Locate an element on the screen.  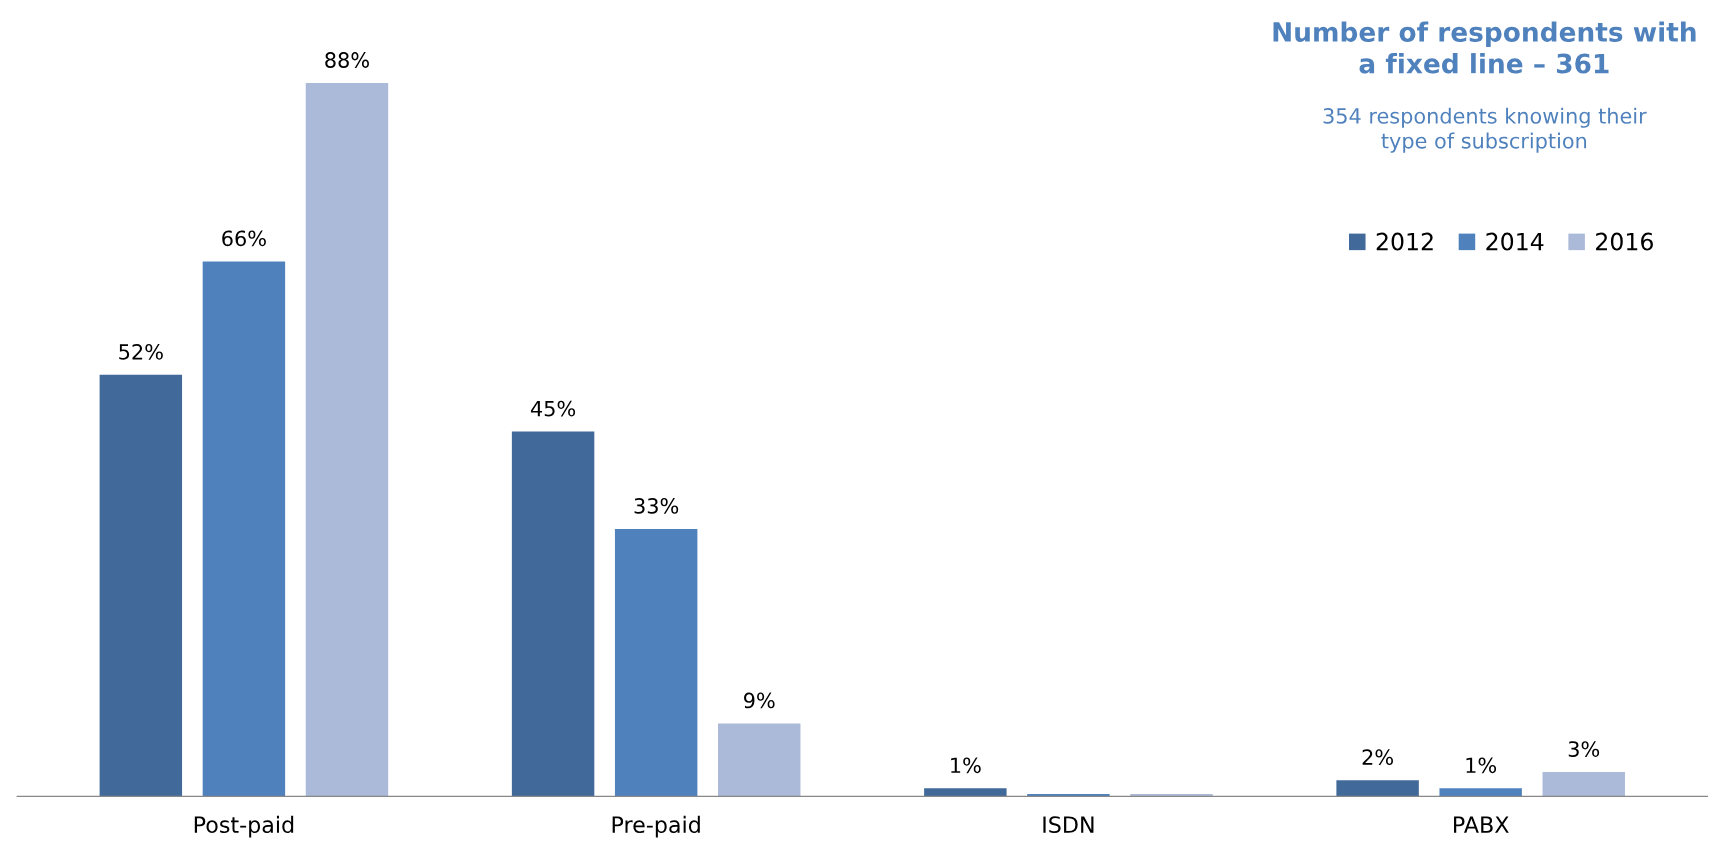
data-label: 66% is located at coordinates (244, 238).